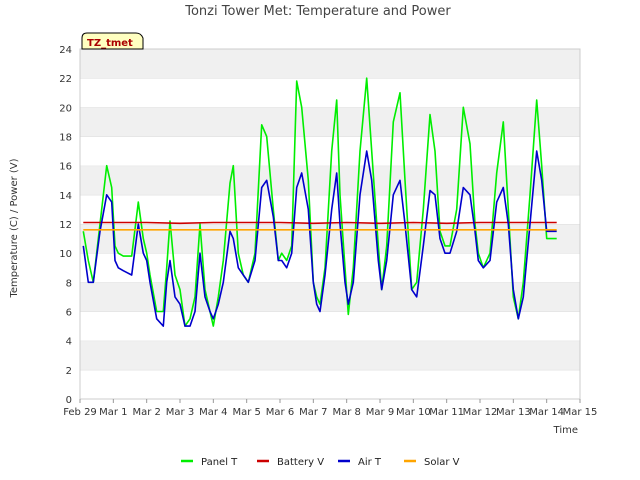 The image size is (640, 480). What do you see at coordinates (69, 342) in the screenshot?
I see `y-tick-label: 4` at bounding box center [69, 342].